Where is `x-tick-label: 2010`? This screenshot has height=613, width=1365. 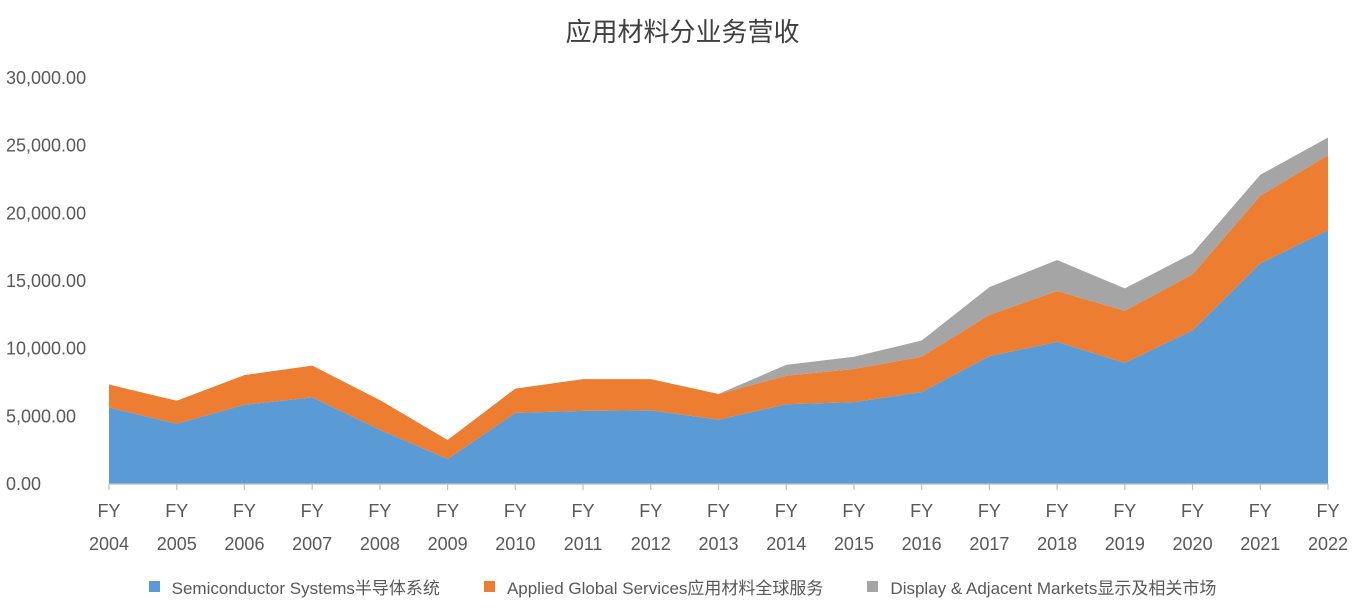 x-tick-label: 2010 is located at coordinates (515, 544).